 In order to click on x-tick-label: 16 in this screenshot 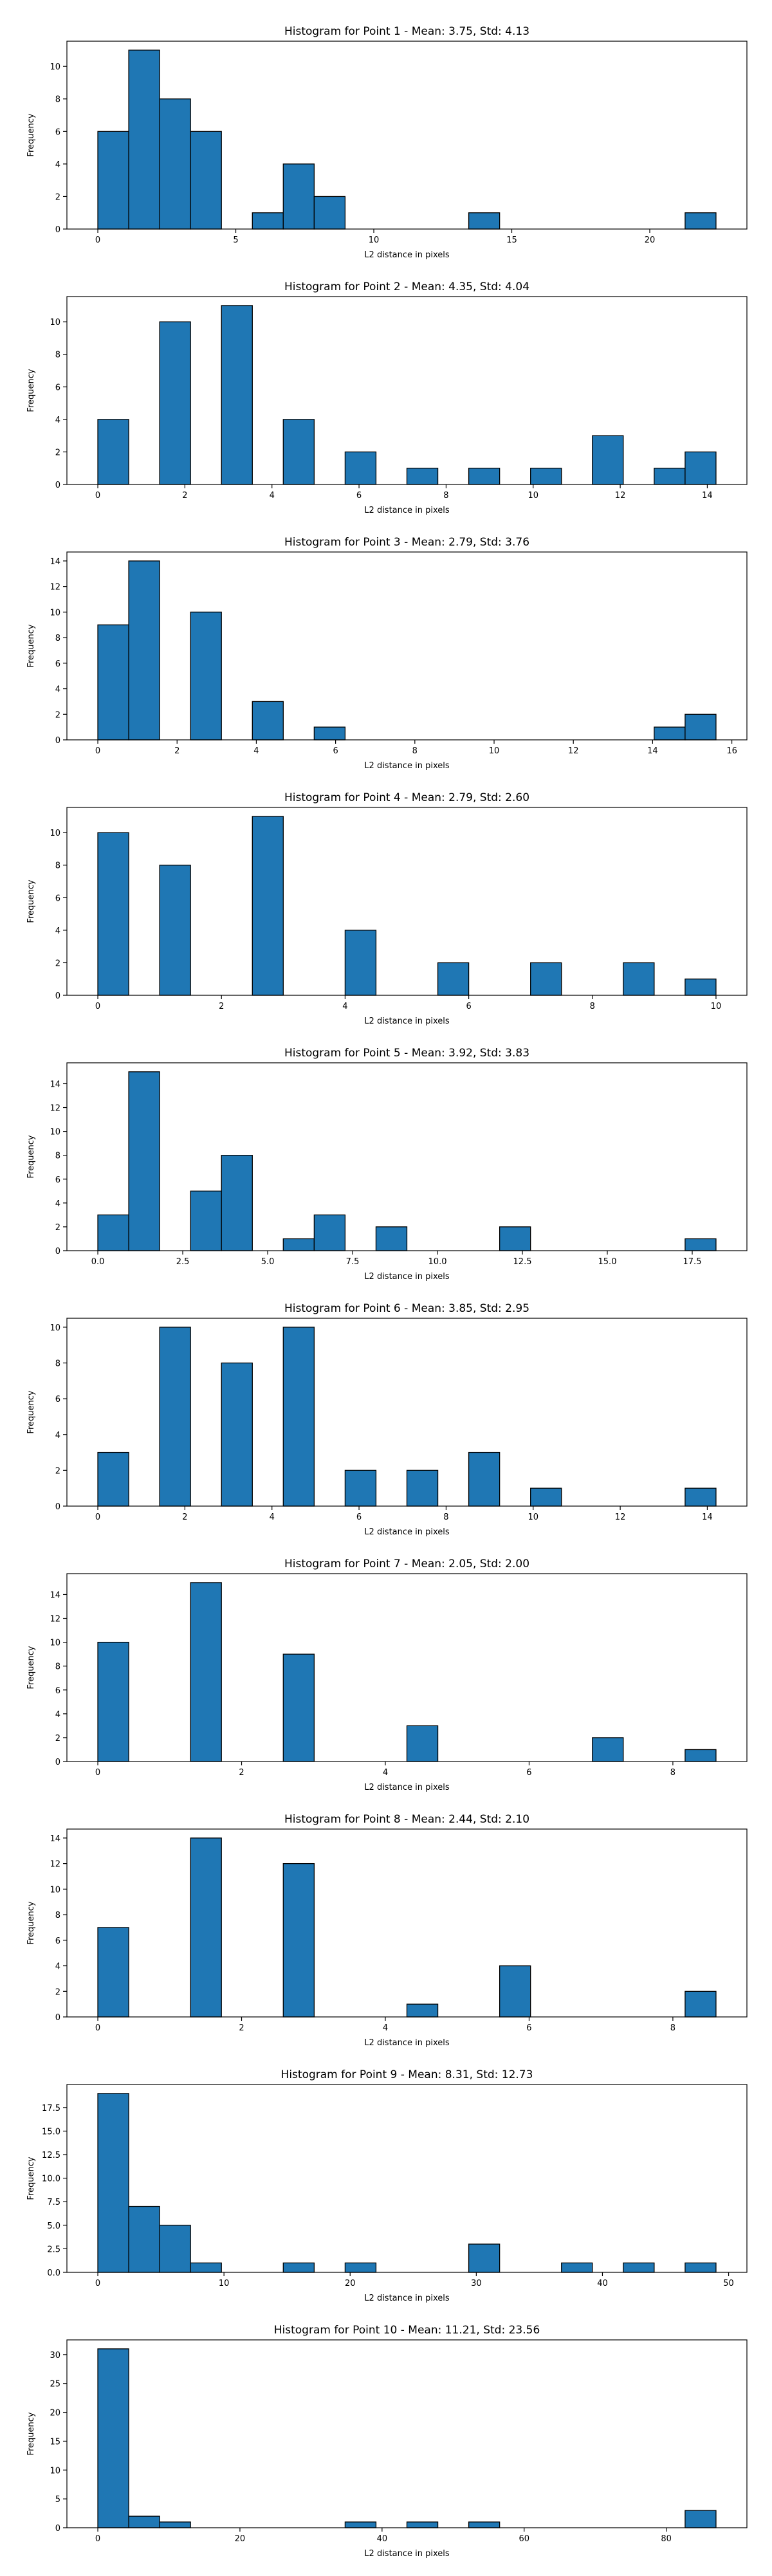, I will do `click(731, 751)`.